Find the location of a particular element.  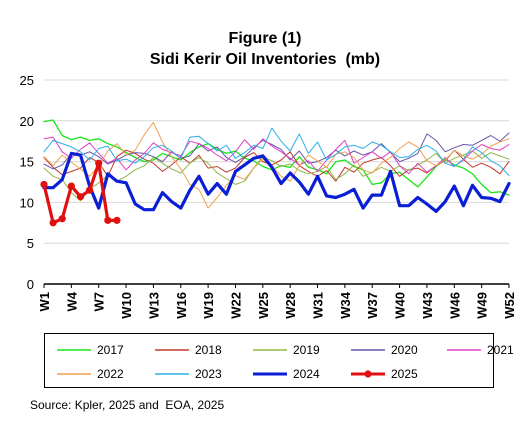

y-tick-label: 0 is located at coordinates (30, 284).